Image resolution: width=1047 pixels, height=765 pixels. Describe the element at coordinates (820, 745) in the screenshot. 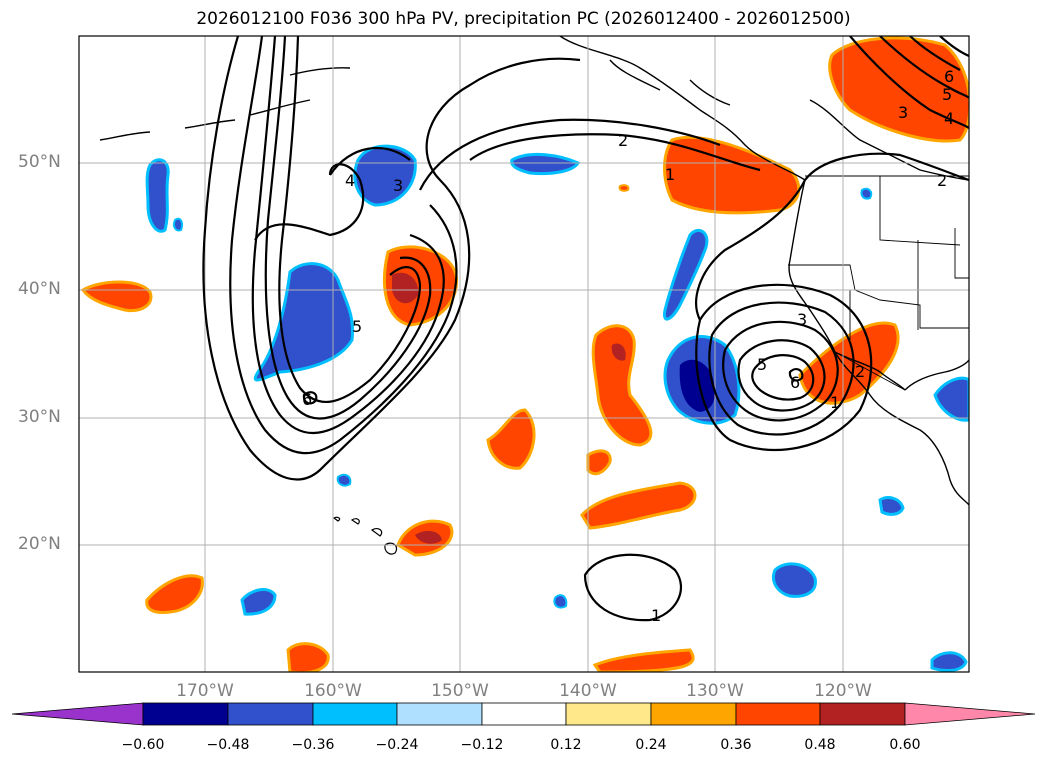

I see `colorbar-tick-label: 0.48` at that location.